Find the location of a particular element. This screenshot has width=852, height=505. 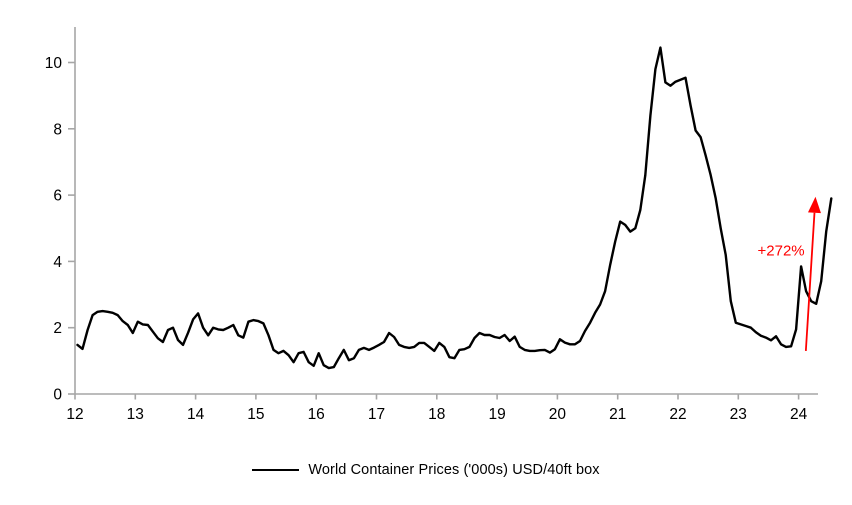

x-tick-label: 16 is located at coordinates (316, 414).